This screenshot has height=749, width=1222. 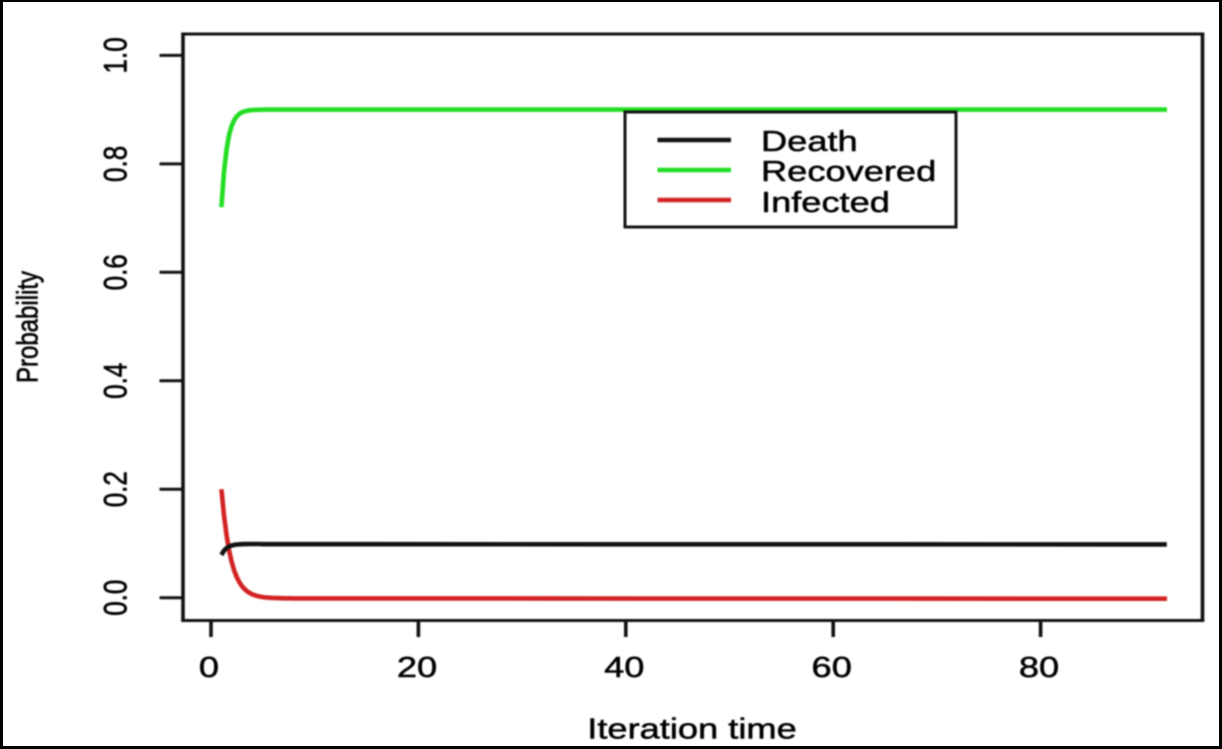 What do you see at coordinates (848, 170) in the screenshot?
I see `svg-text: Recovered` at bounding box center [848, 170].